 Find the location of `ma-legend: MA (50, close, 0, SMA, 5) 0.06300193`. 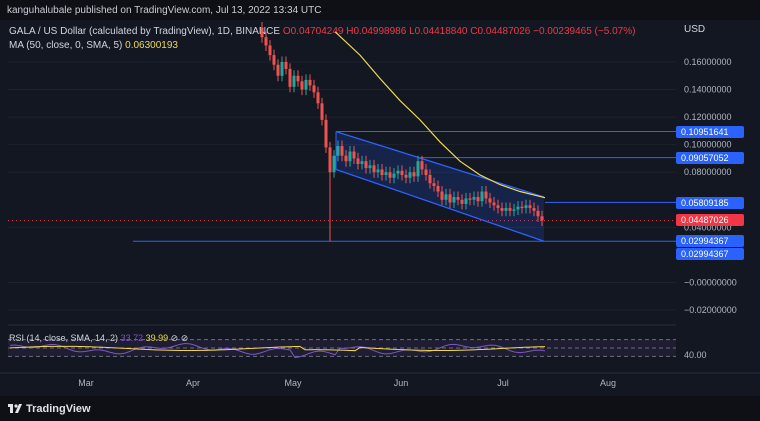

ma-legend: MA (50, close, 0, SMA, 5) 0.06300193 is located at coordinates (93, 45).